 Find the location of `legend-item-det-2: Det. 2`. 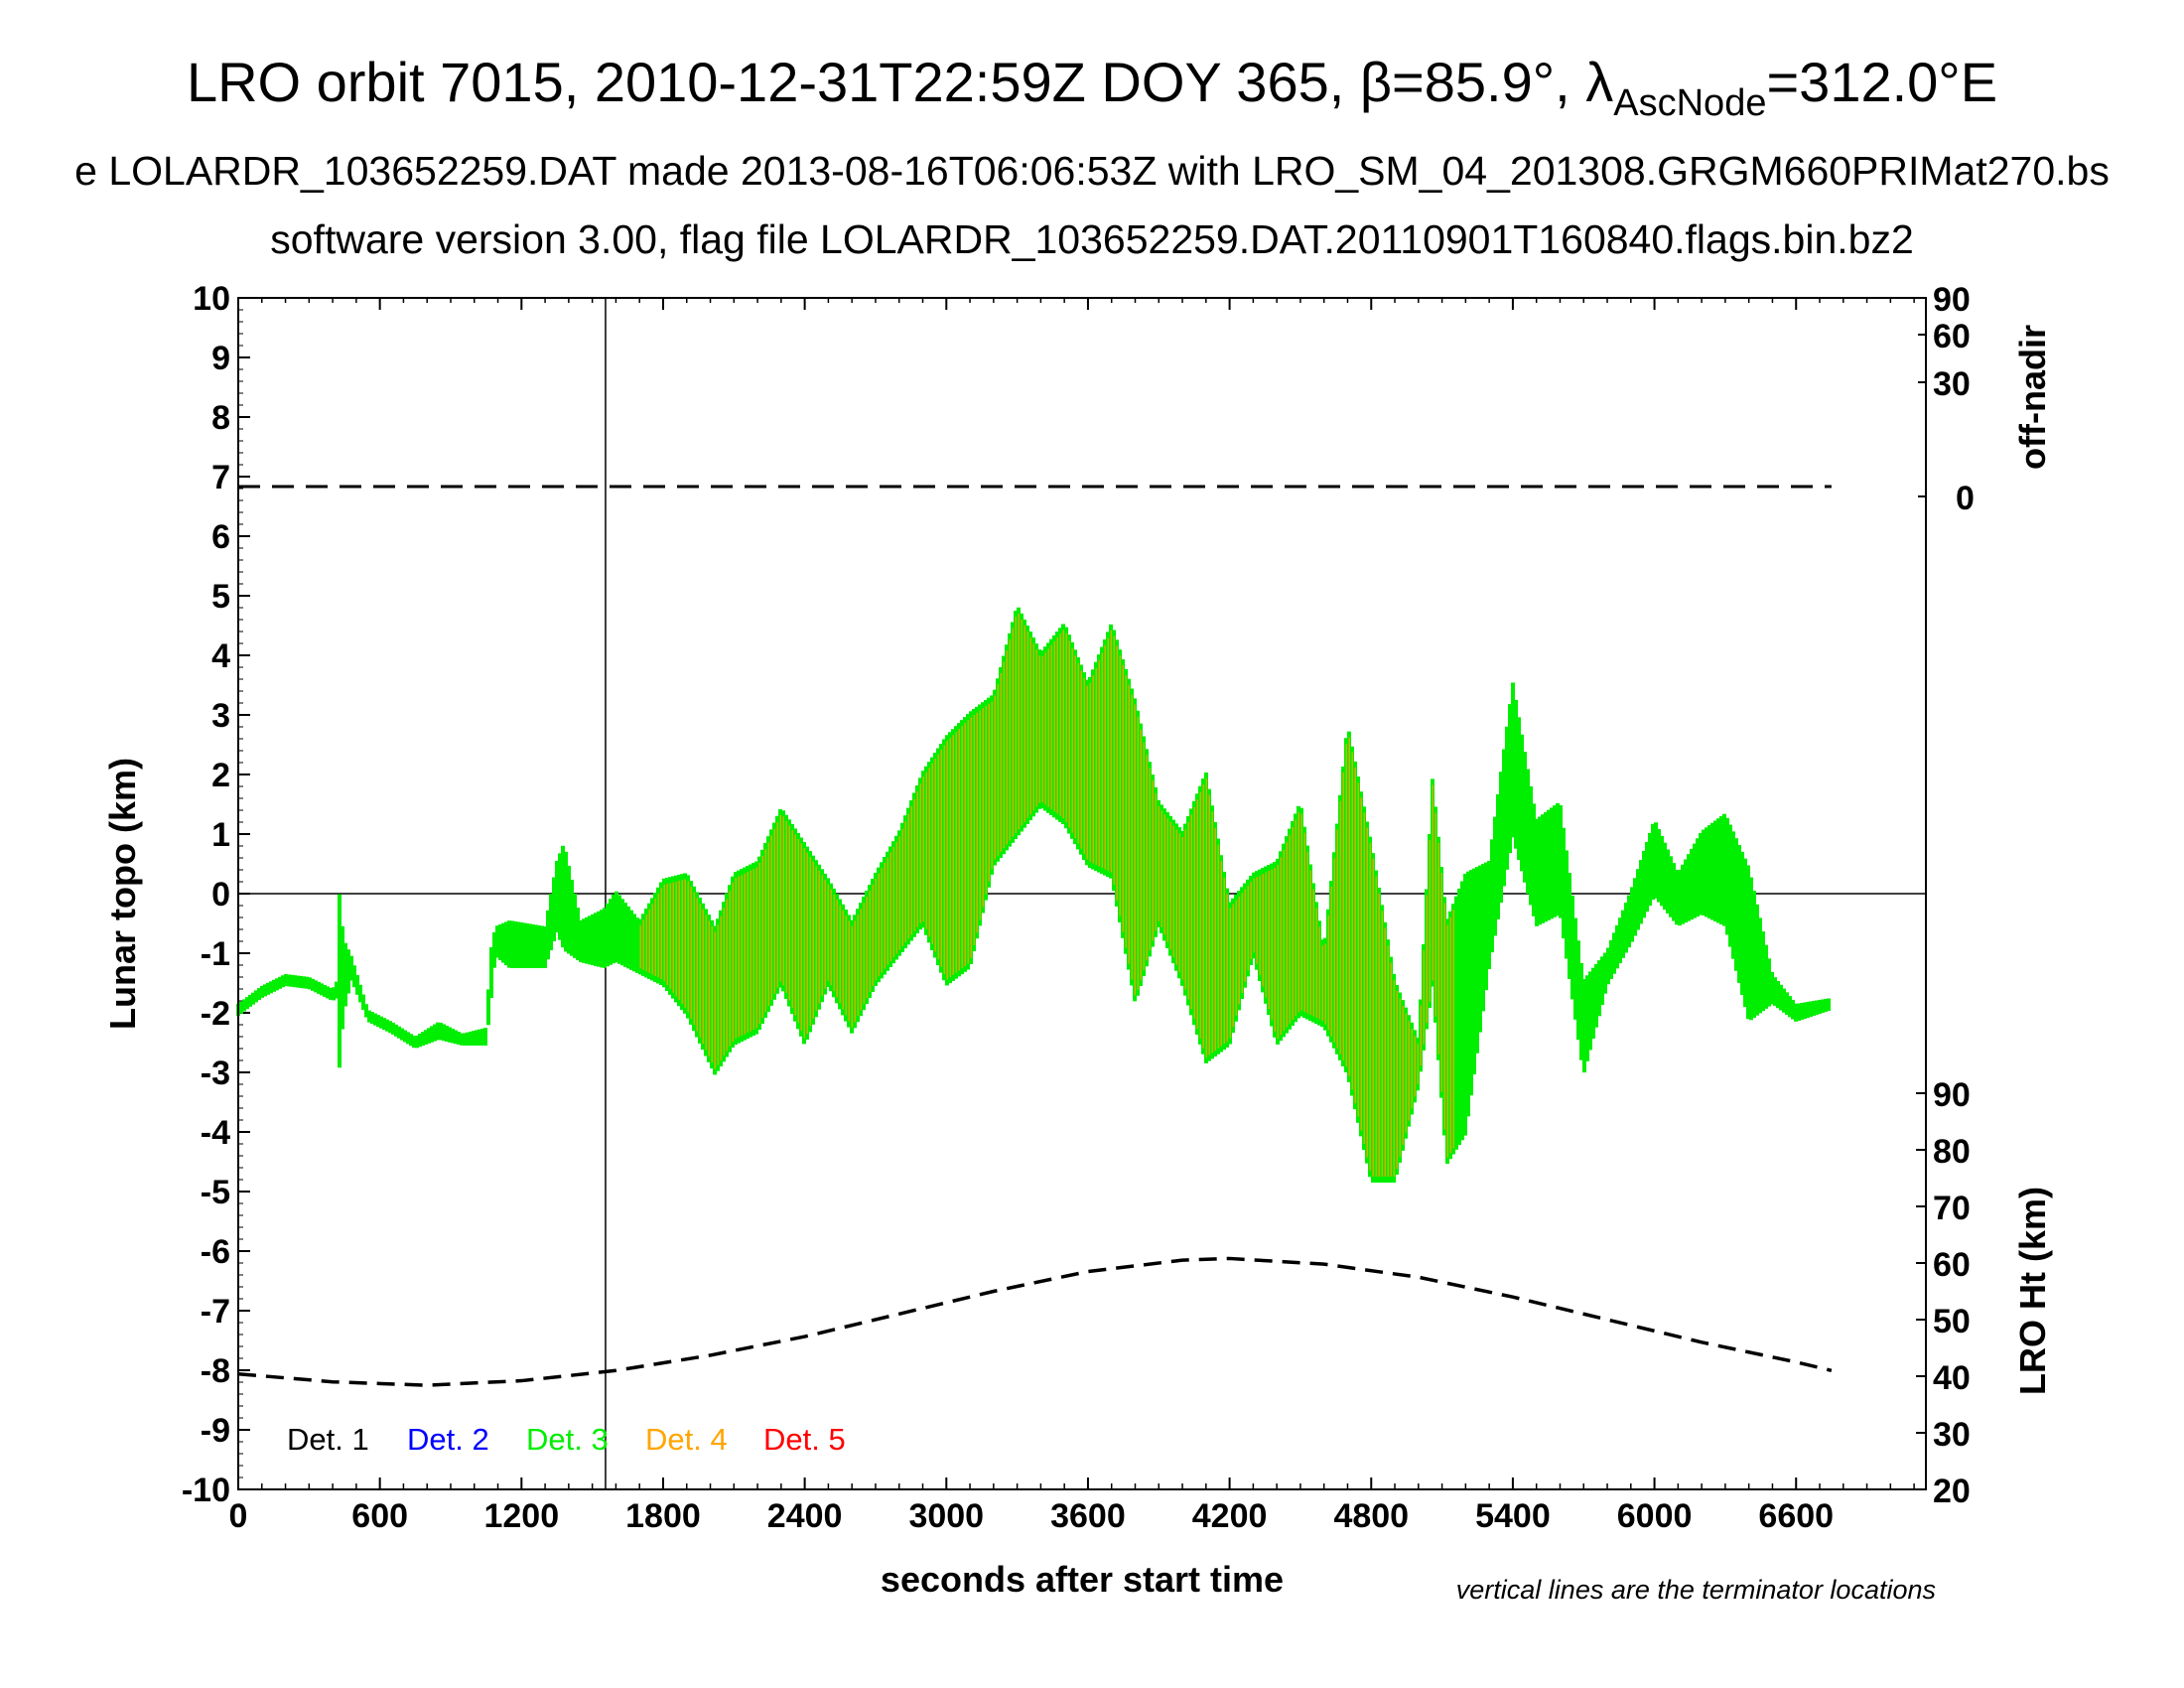

legend-item-det-2: Det. 2 is located at coordinates (448, 1439).